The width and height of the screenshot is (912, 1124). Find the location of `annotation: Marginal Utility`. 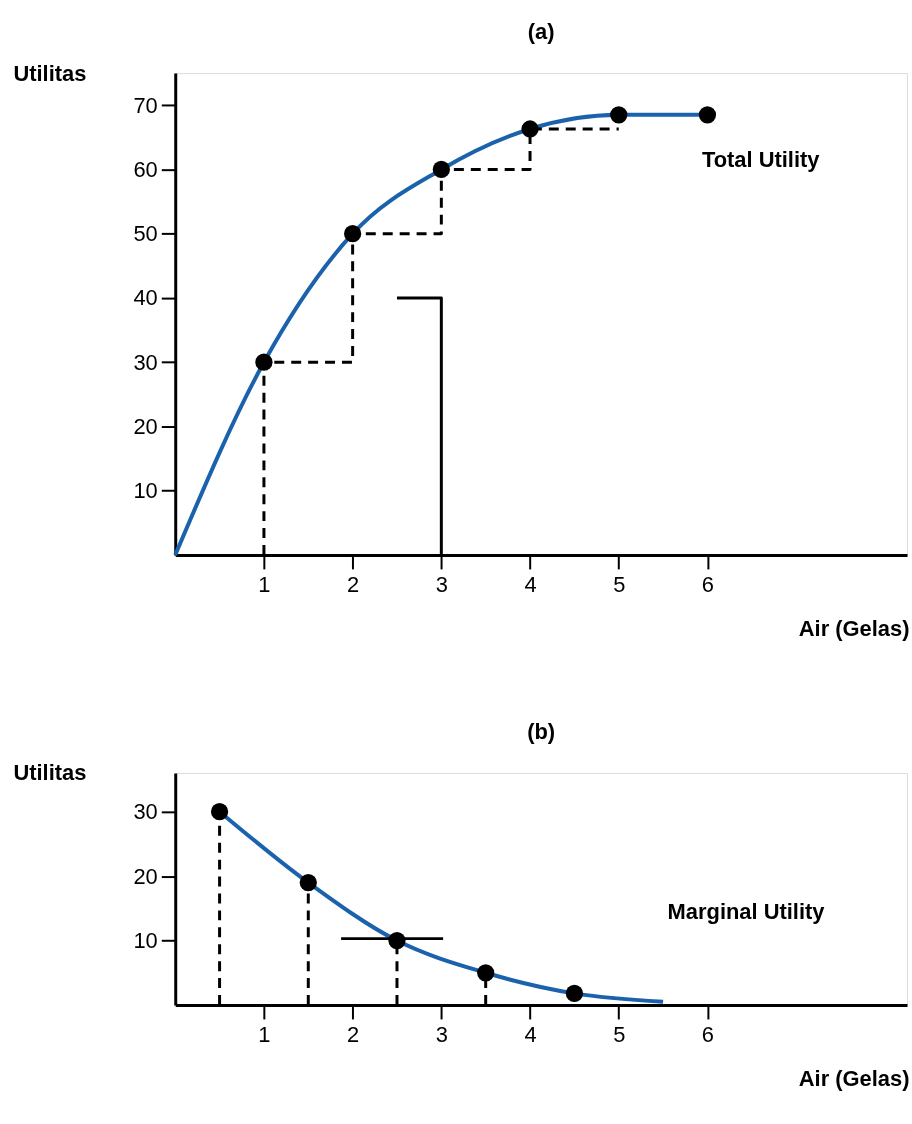

annotation: Marginal Utility is located at coordinates (746, 912).